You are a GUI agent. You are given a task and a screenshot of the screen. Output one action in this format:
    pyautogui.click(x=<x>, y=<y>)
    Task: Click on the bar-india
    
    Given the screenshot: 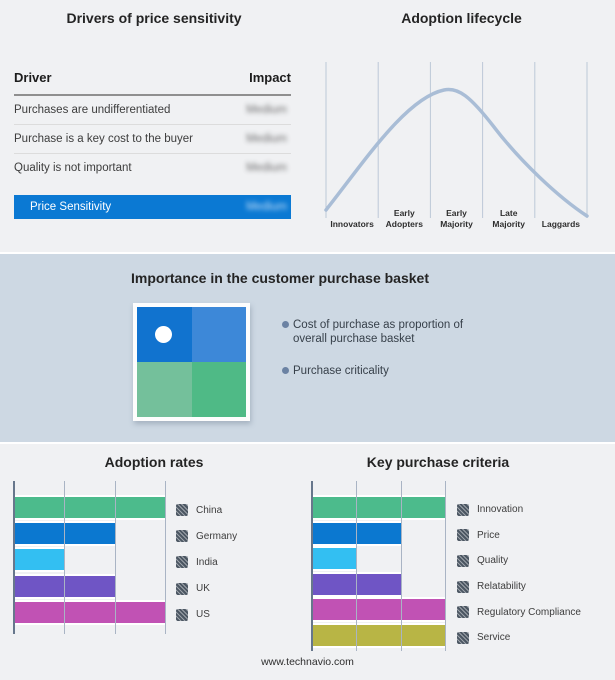 What is the action you would take?
    pyautogui.click(x=40, y=560)
    